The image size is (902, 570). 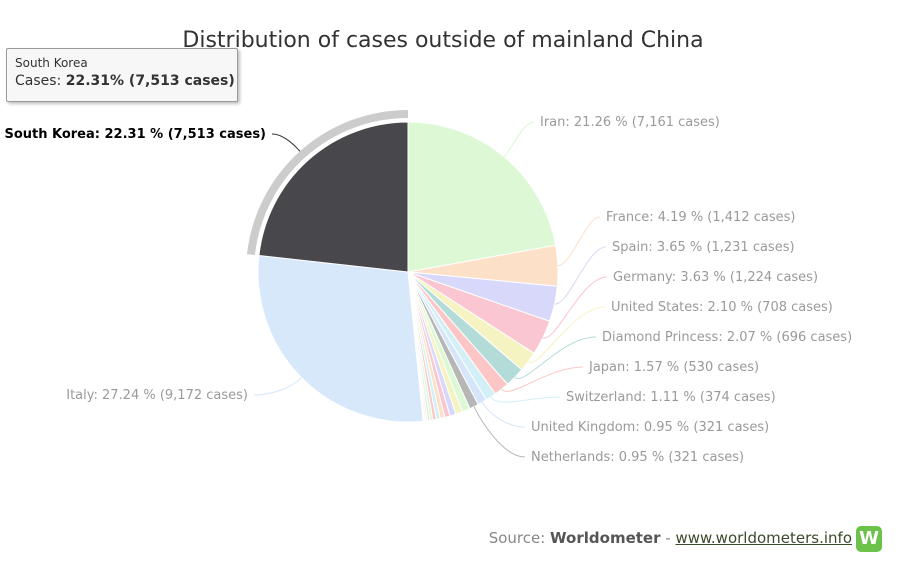 What do you see at coordinates (157, 395) in the screenshot?
I see `data-label-italy: Italy: 27.24 % (9,172 cases)` at bounding box center [157, 395].